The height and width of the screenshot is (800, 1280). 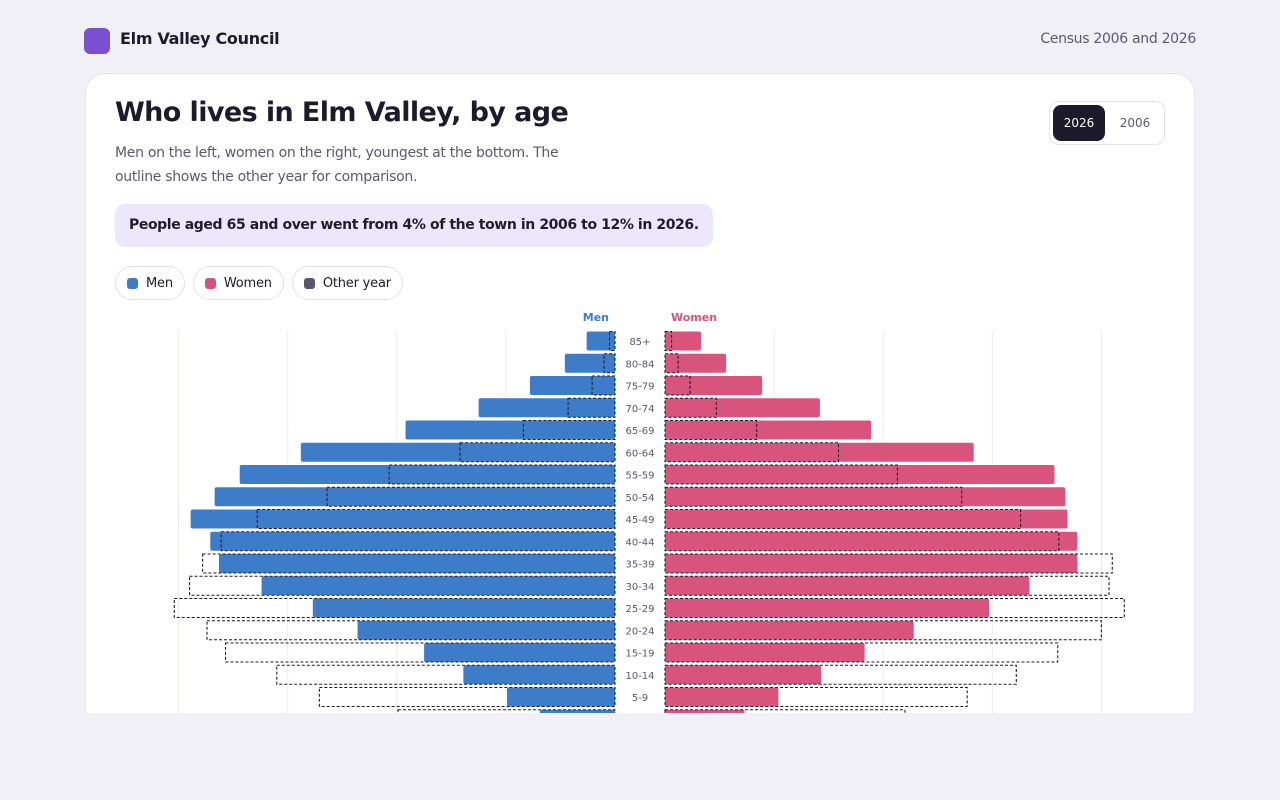 I want to click on legend: Men Women Other year, so click(x=259, y=283).